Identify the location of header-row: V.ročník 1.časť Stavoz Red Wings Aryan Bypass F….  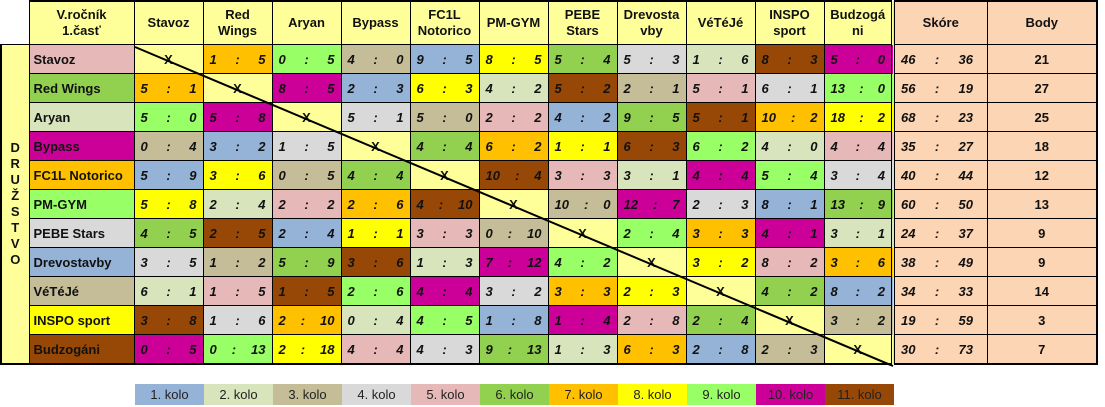
(549, 22).